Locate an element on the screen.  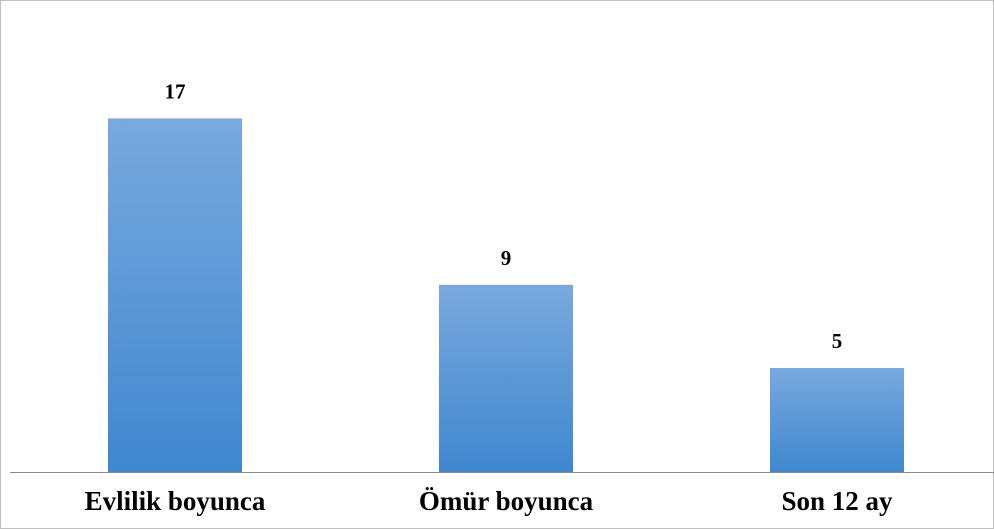
bar-value-label-2: 9 is located at coordinates (506, 258).